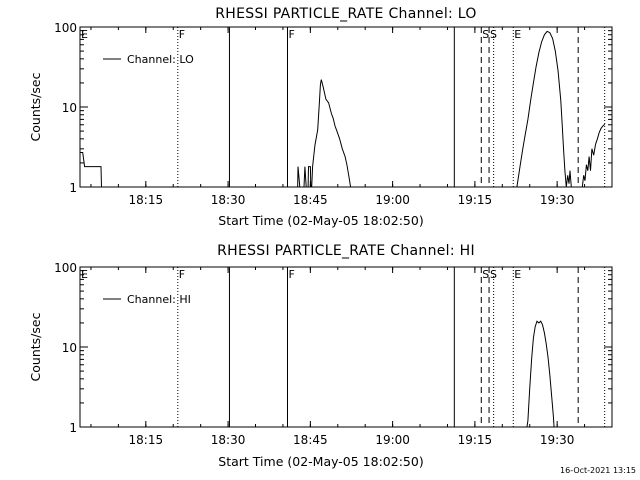 Image resolution: width=640 pixels, height=480 pixels. What do you see at coordinates (598, 470) in the screenshot?
I see `footer-timestamp: 16-Oct-2021 13:15` at bounding box center [598, 470].